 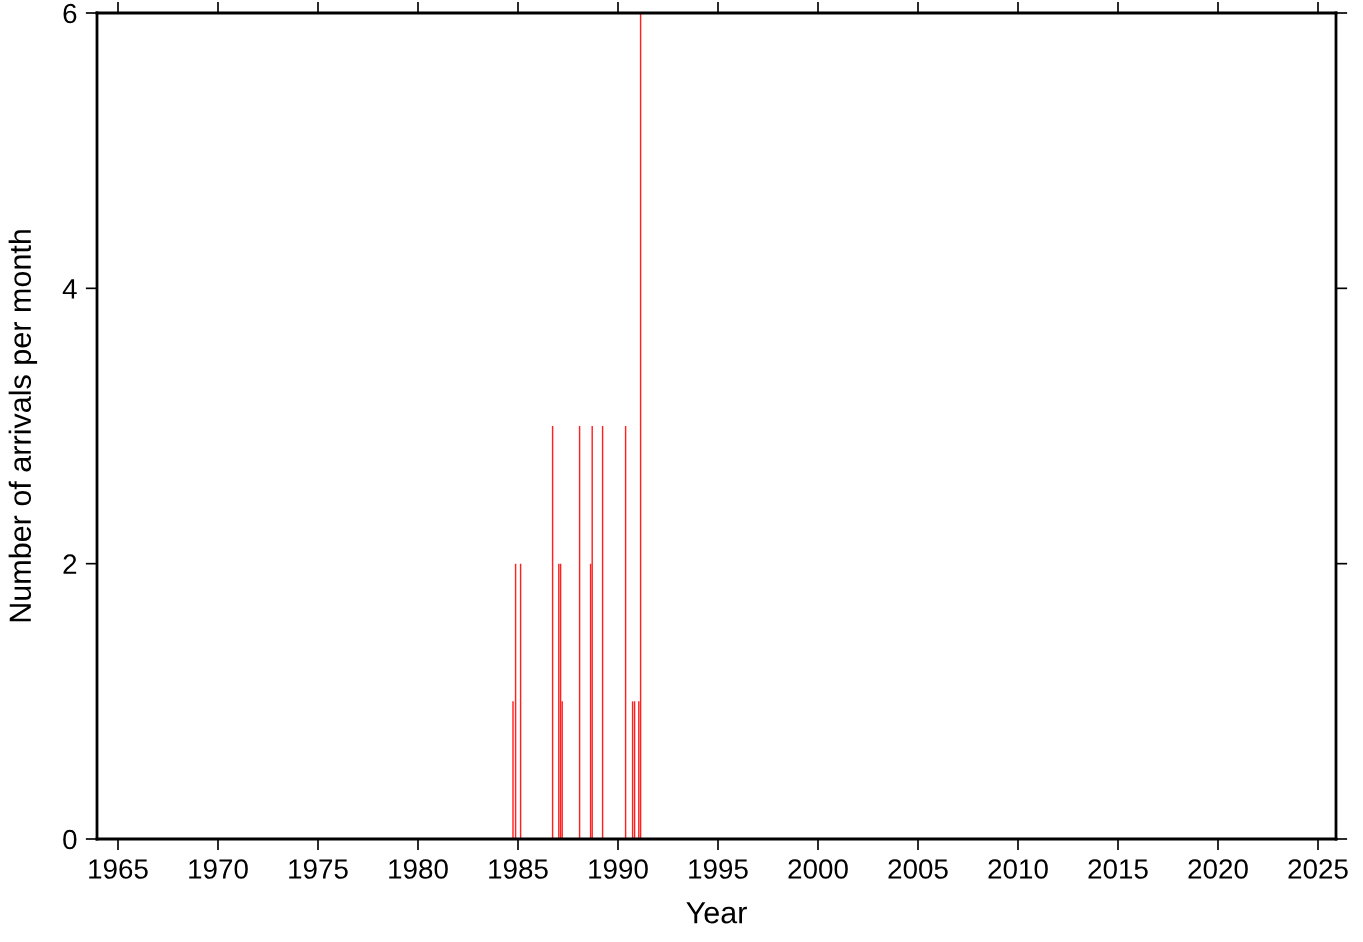 I want to click on x-tick-label: 1980, so click(x=418, y=869).